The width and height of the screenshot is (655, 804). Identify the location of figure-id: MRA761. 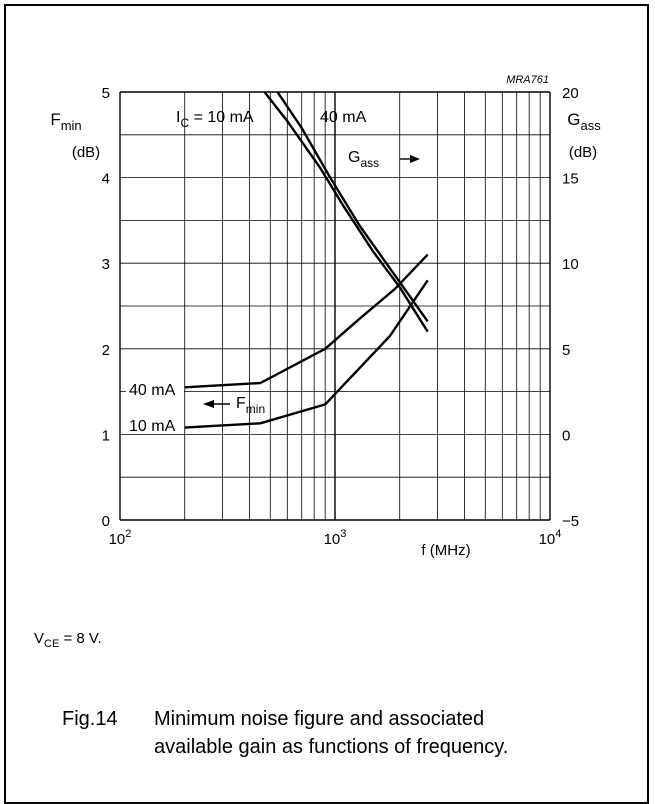
(527, 80).